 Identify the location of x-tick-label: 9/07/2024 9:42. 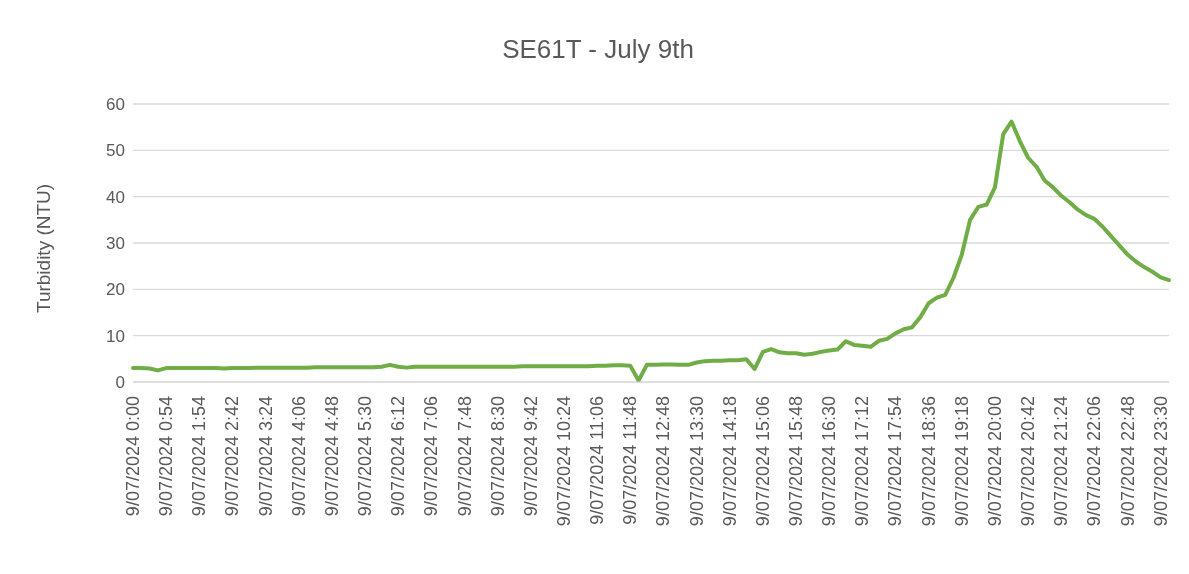
(530, 456).